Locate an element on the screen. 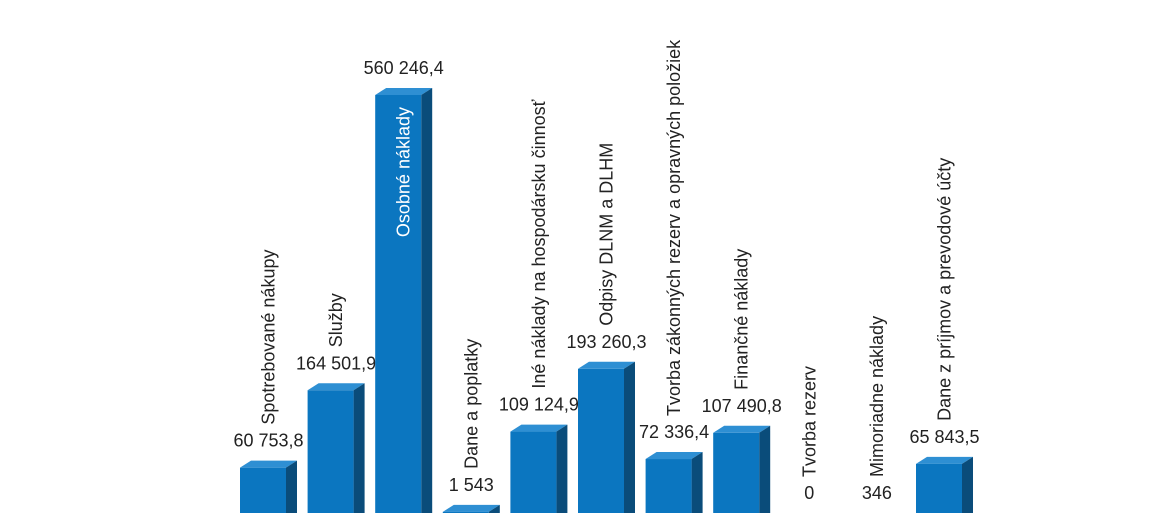 The image size is (1171, 513). bar-group: 60 753,8 Spotrebované nákupy is located at coordinates (268, 381).